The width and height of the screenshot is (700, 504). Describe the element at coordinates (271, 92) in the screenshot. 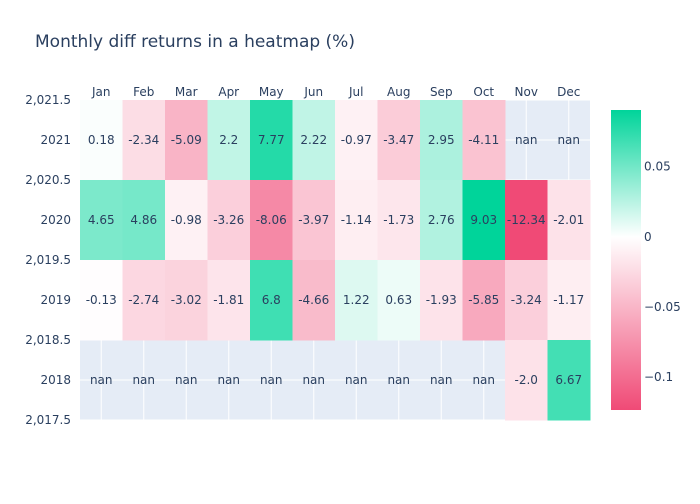

I see `x-tick-label: May` at that location.